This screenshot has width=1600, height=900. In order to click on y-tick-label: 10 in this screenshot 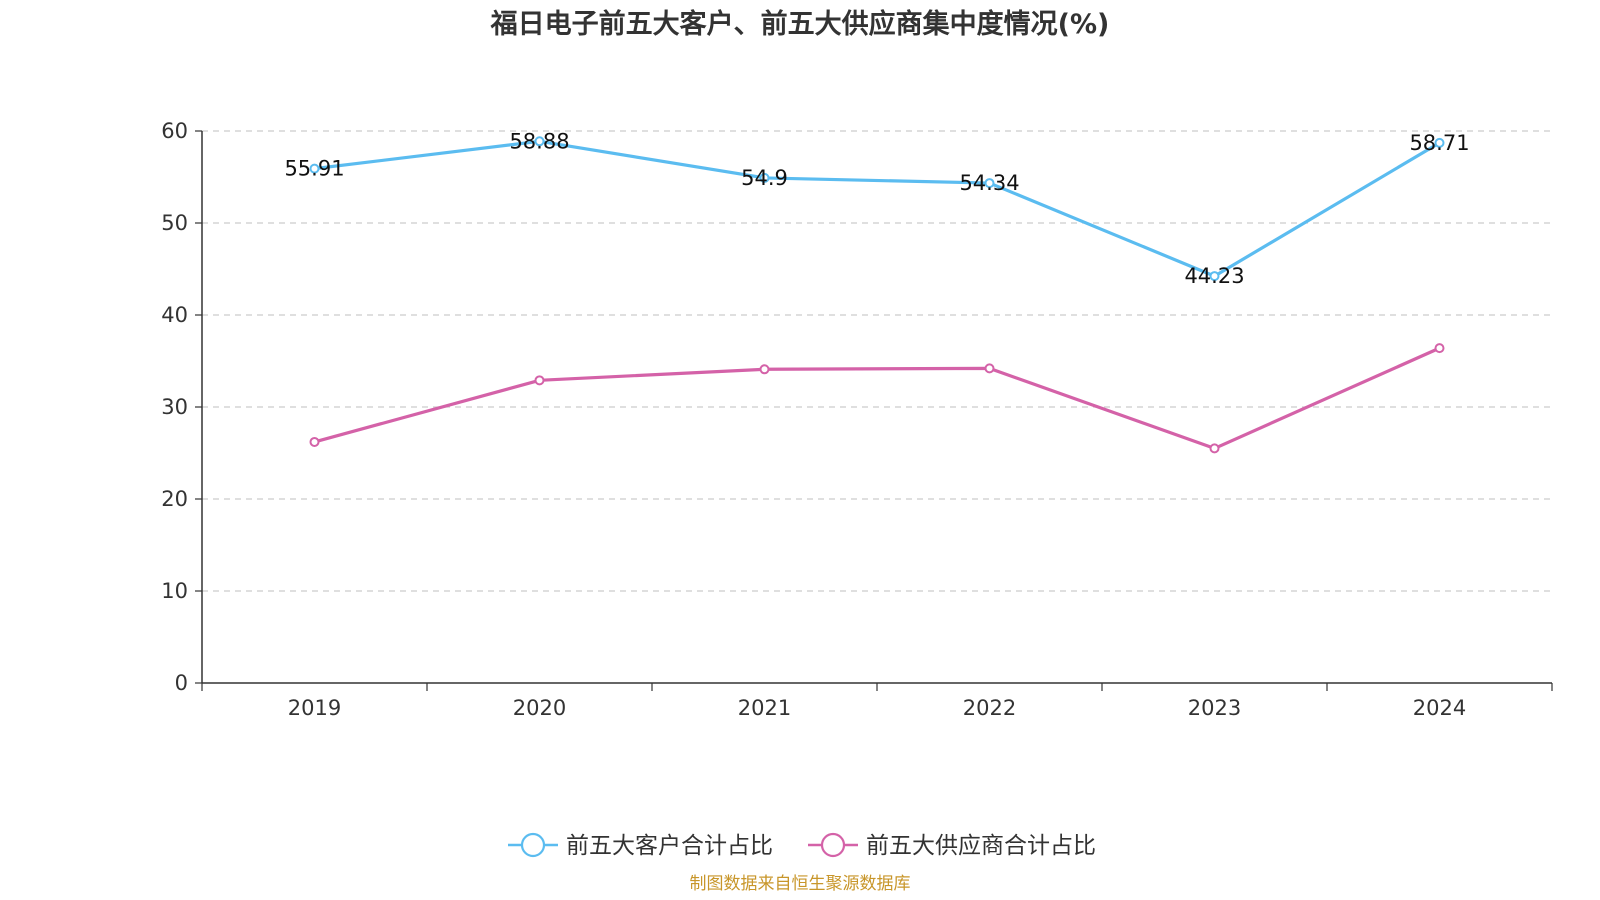, I will do `click(174, 591)`.